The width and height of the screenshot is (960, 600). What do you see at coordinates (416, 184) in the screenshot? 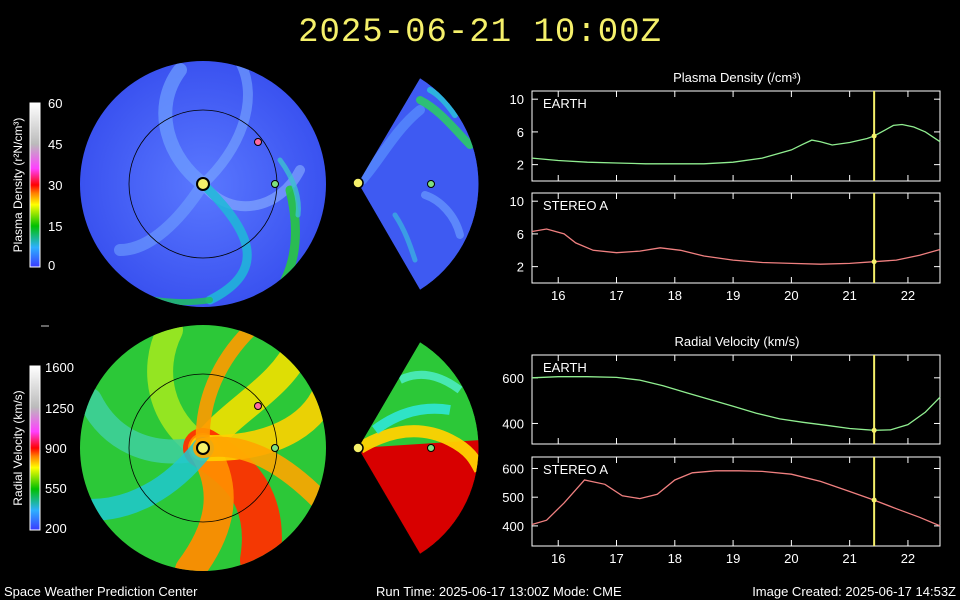
I see `density-meridional-wedge` at bounding box center [416, 184].